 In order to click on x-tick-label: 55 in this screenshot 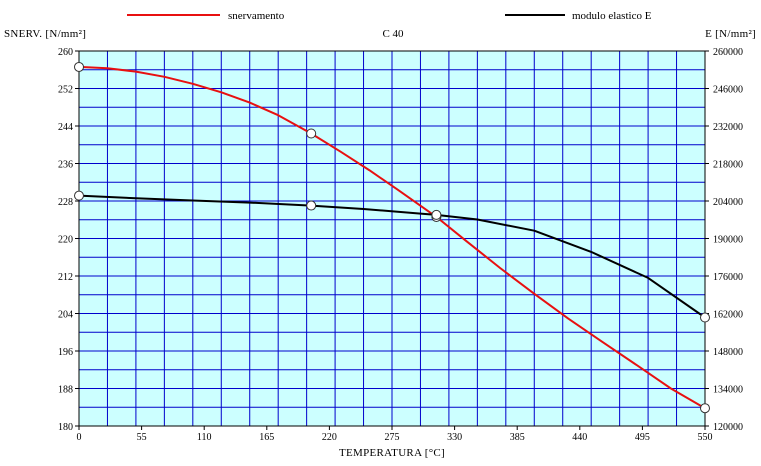, I will do `click(142, 437)`.